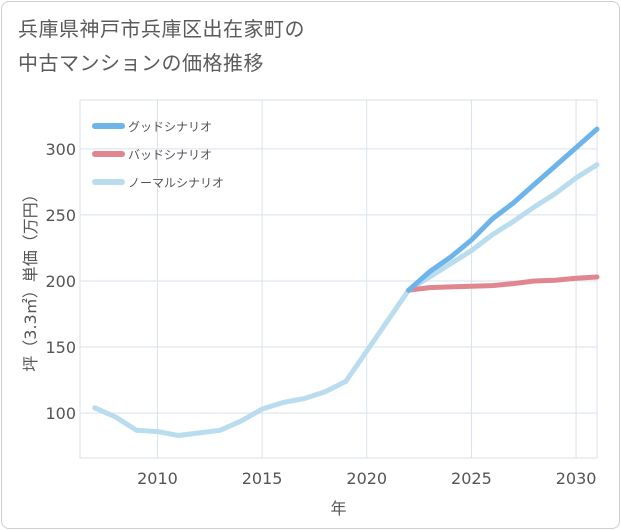  What do you see at coordinates (471, 478) in the screenshot?
I see `x-tick-label: 2025` at bounding box center [471, 478].